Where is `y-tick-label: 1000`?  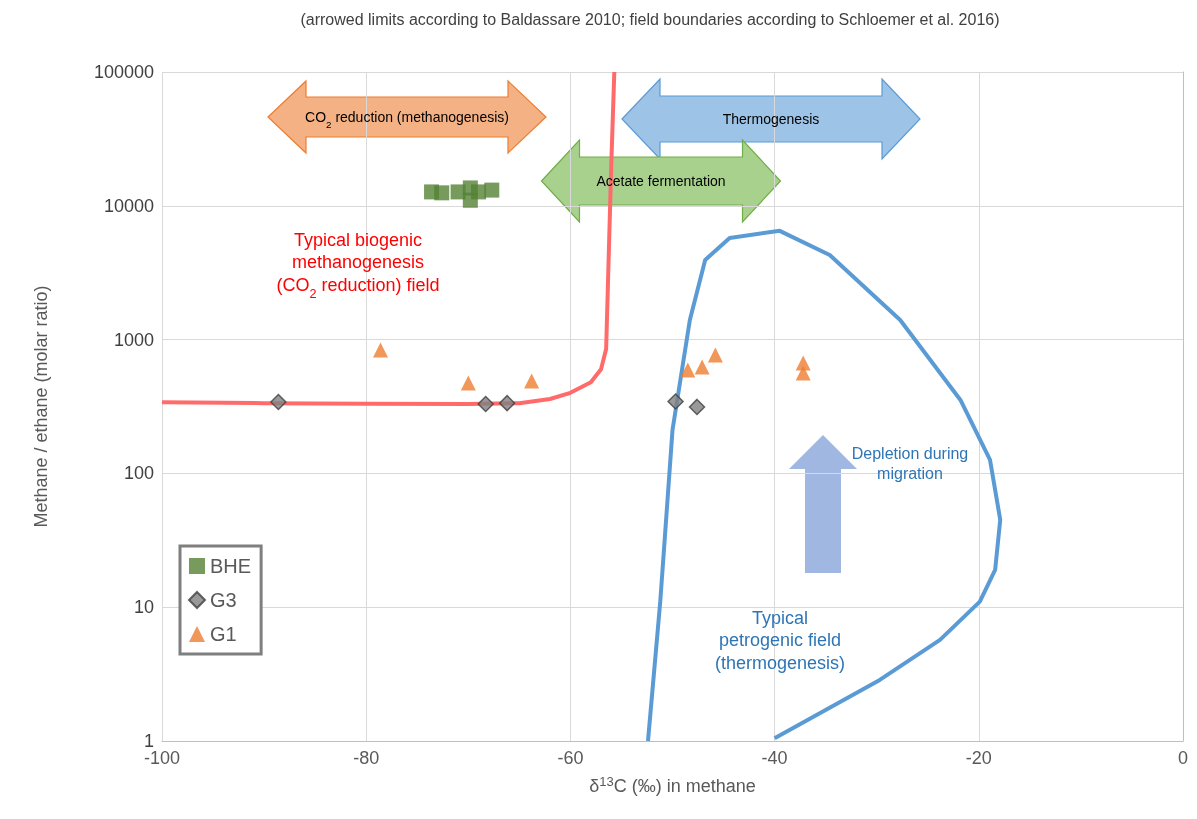 y-tick-label: 1000 is located at coordinates (133, 339).